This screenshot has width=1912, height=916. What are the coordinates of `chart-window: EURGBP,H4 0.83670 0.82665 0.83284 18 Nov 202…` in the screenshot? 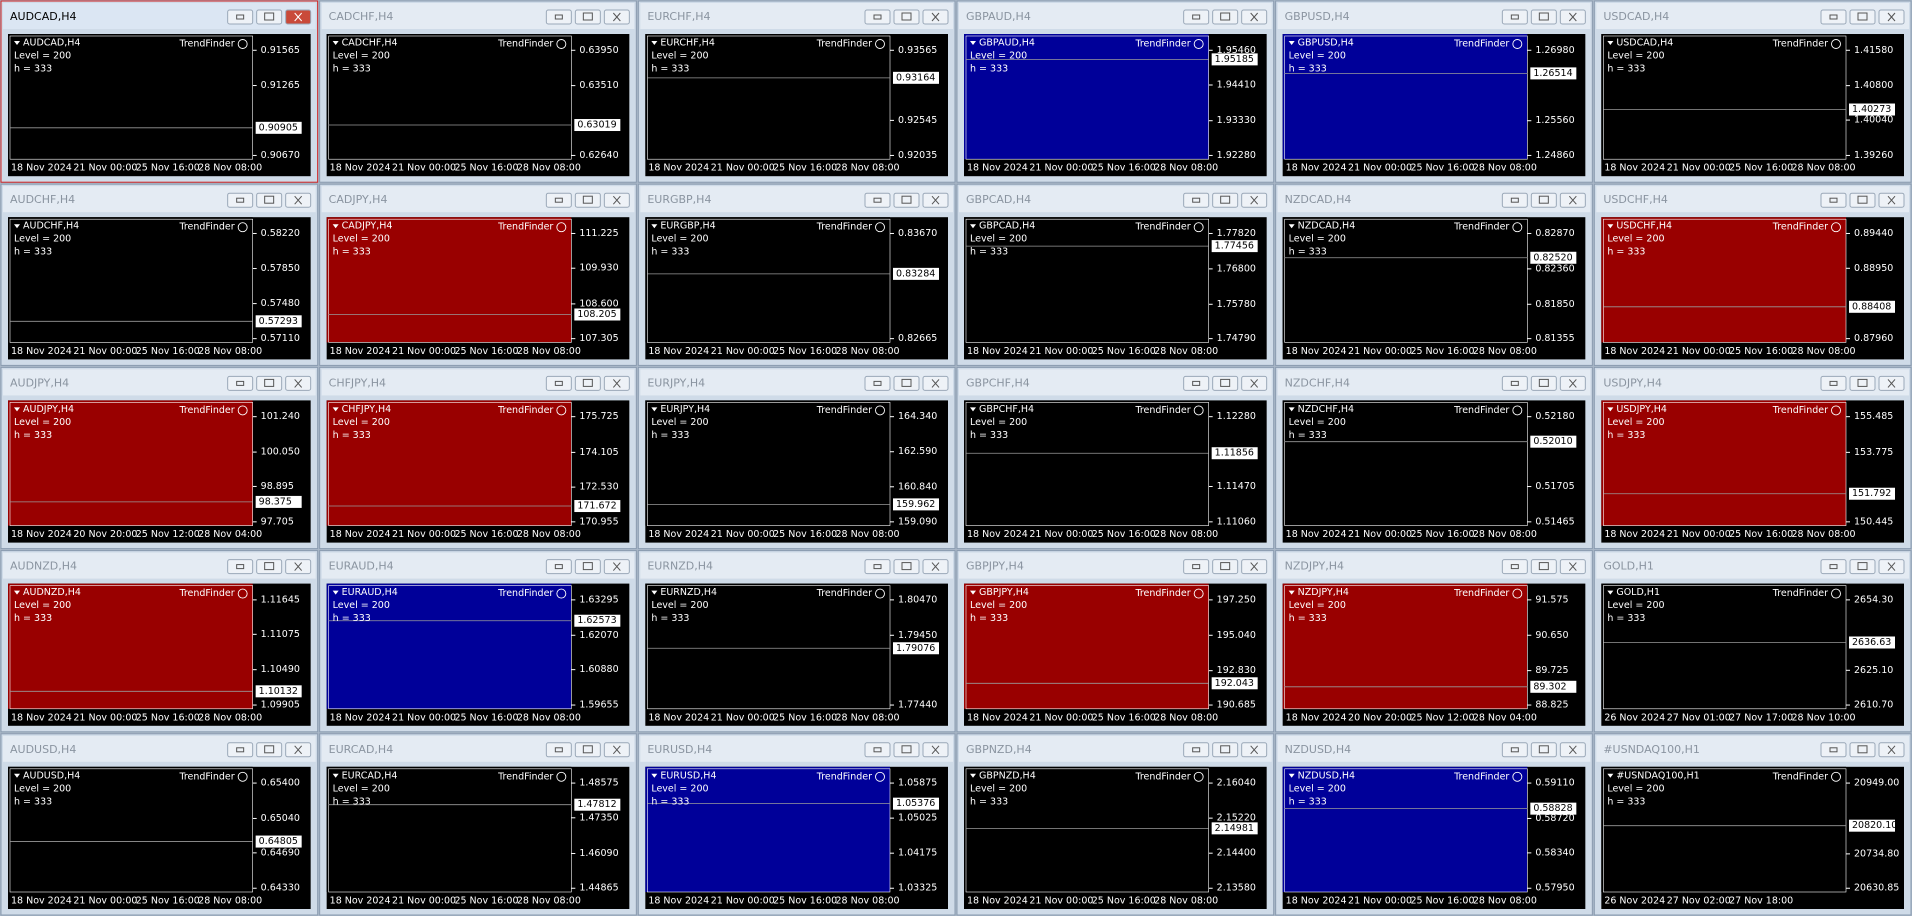 It's located at (796, 274).